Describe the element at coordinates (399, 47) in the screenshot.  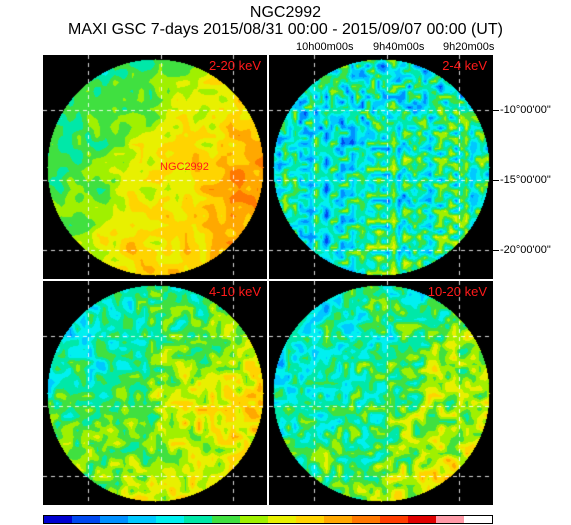
I see `ra-tick-label-2: 9h40m00s` at that location.